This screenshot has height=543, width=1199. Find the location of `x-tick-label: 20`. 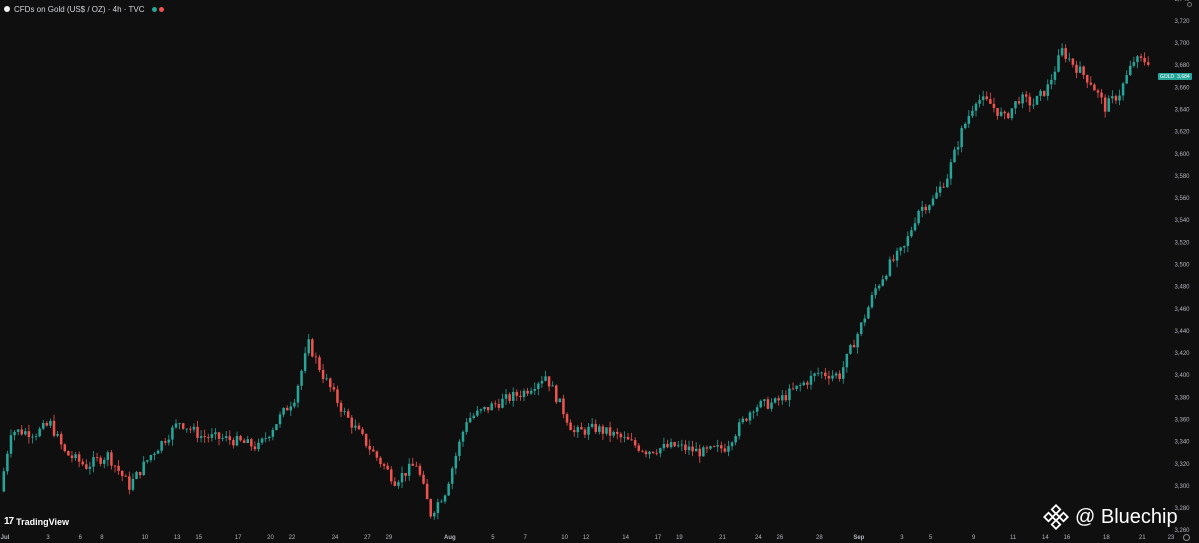

x-tick-label: 20 is located at coordinates (270, 538).